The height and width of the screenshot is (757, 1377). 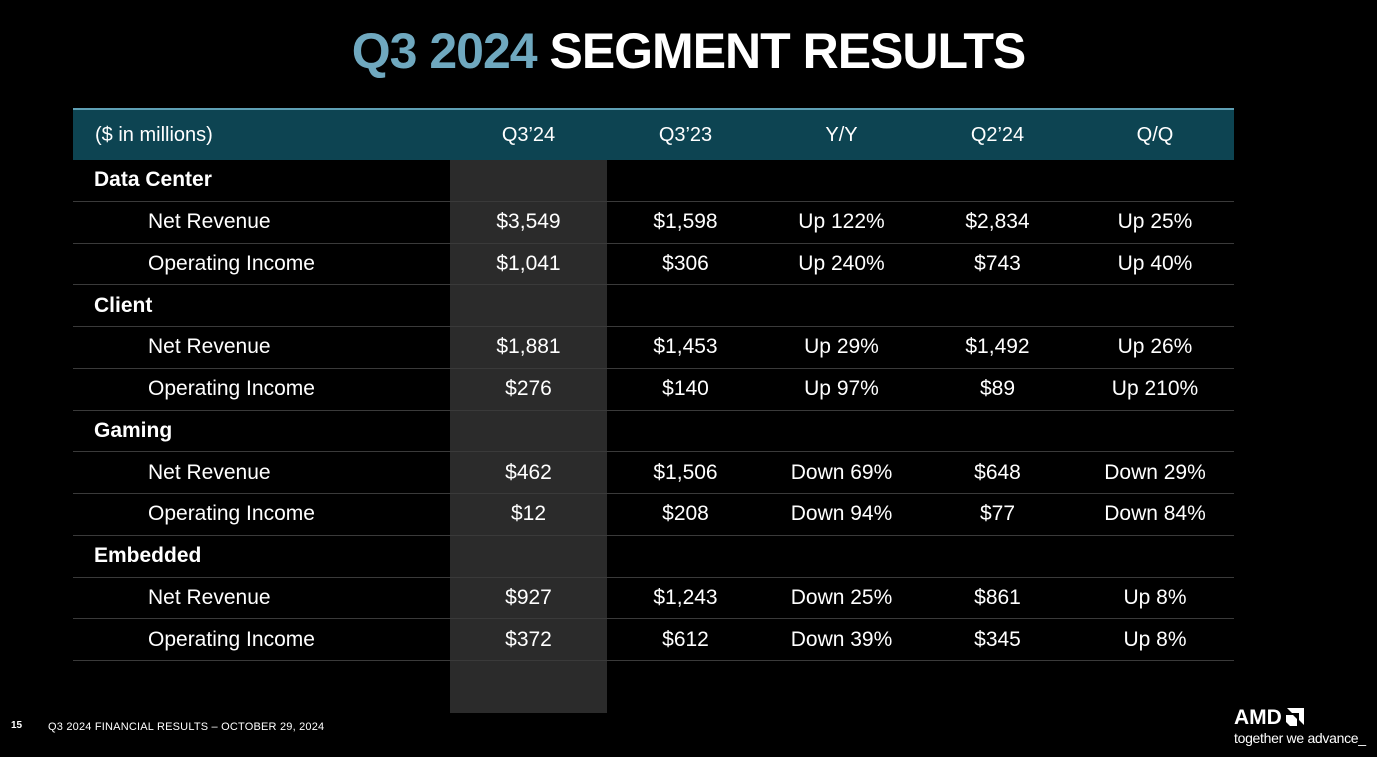 What do you see at coordinates (685, 389) in the screenshot?
I see `cell-q3-23: $140` at bounding box center [685, 389].